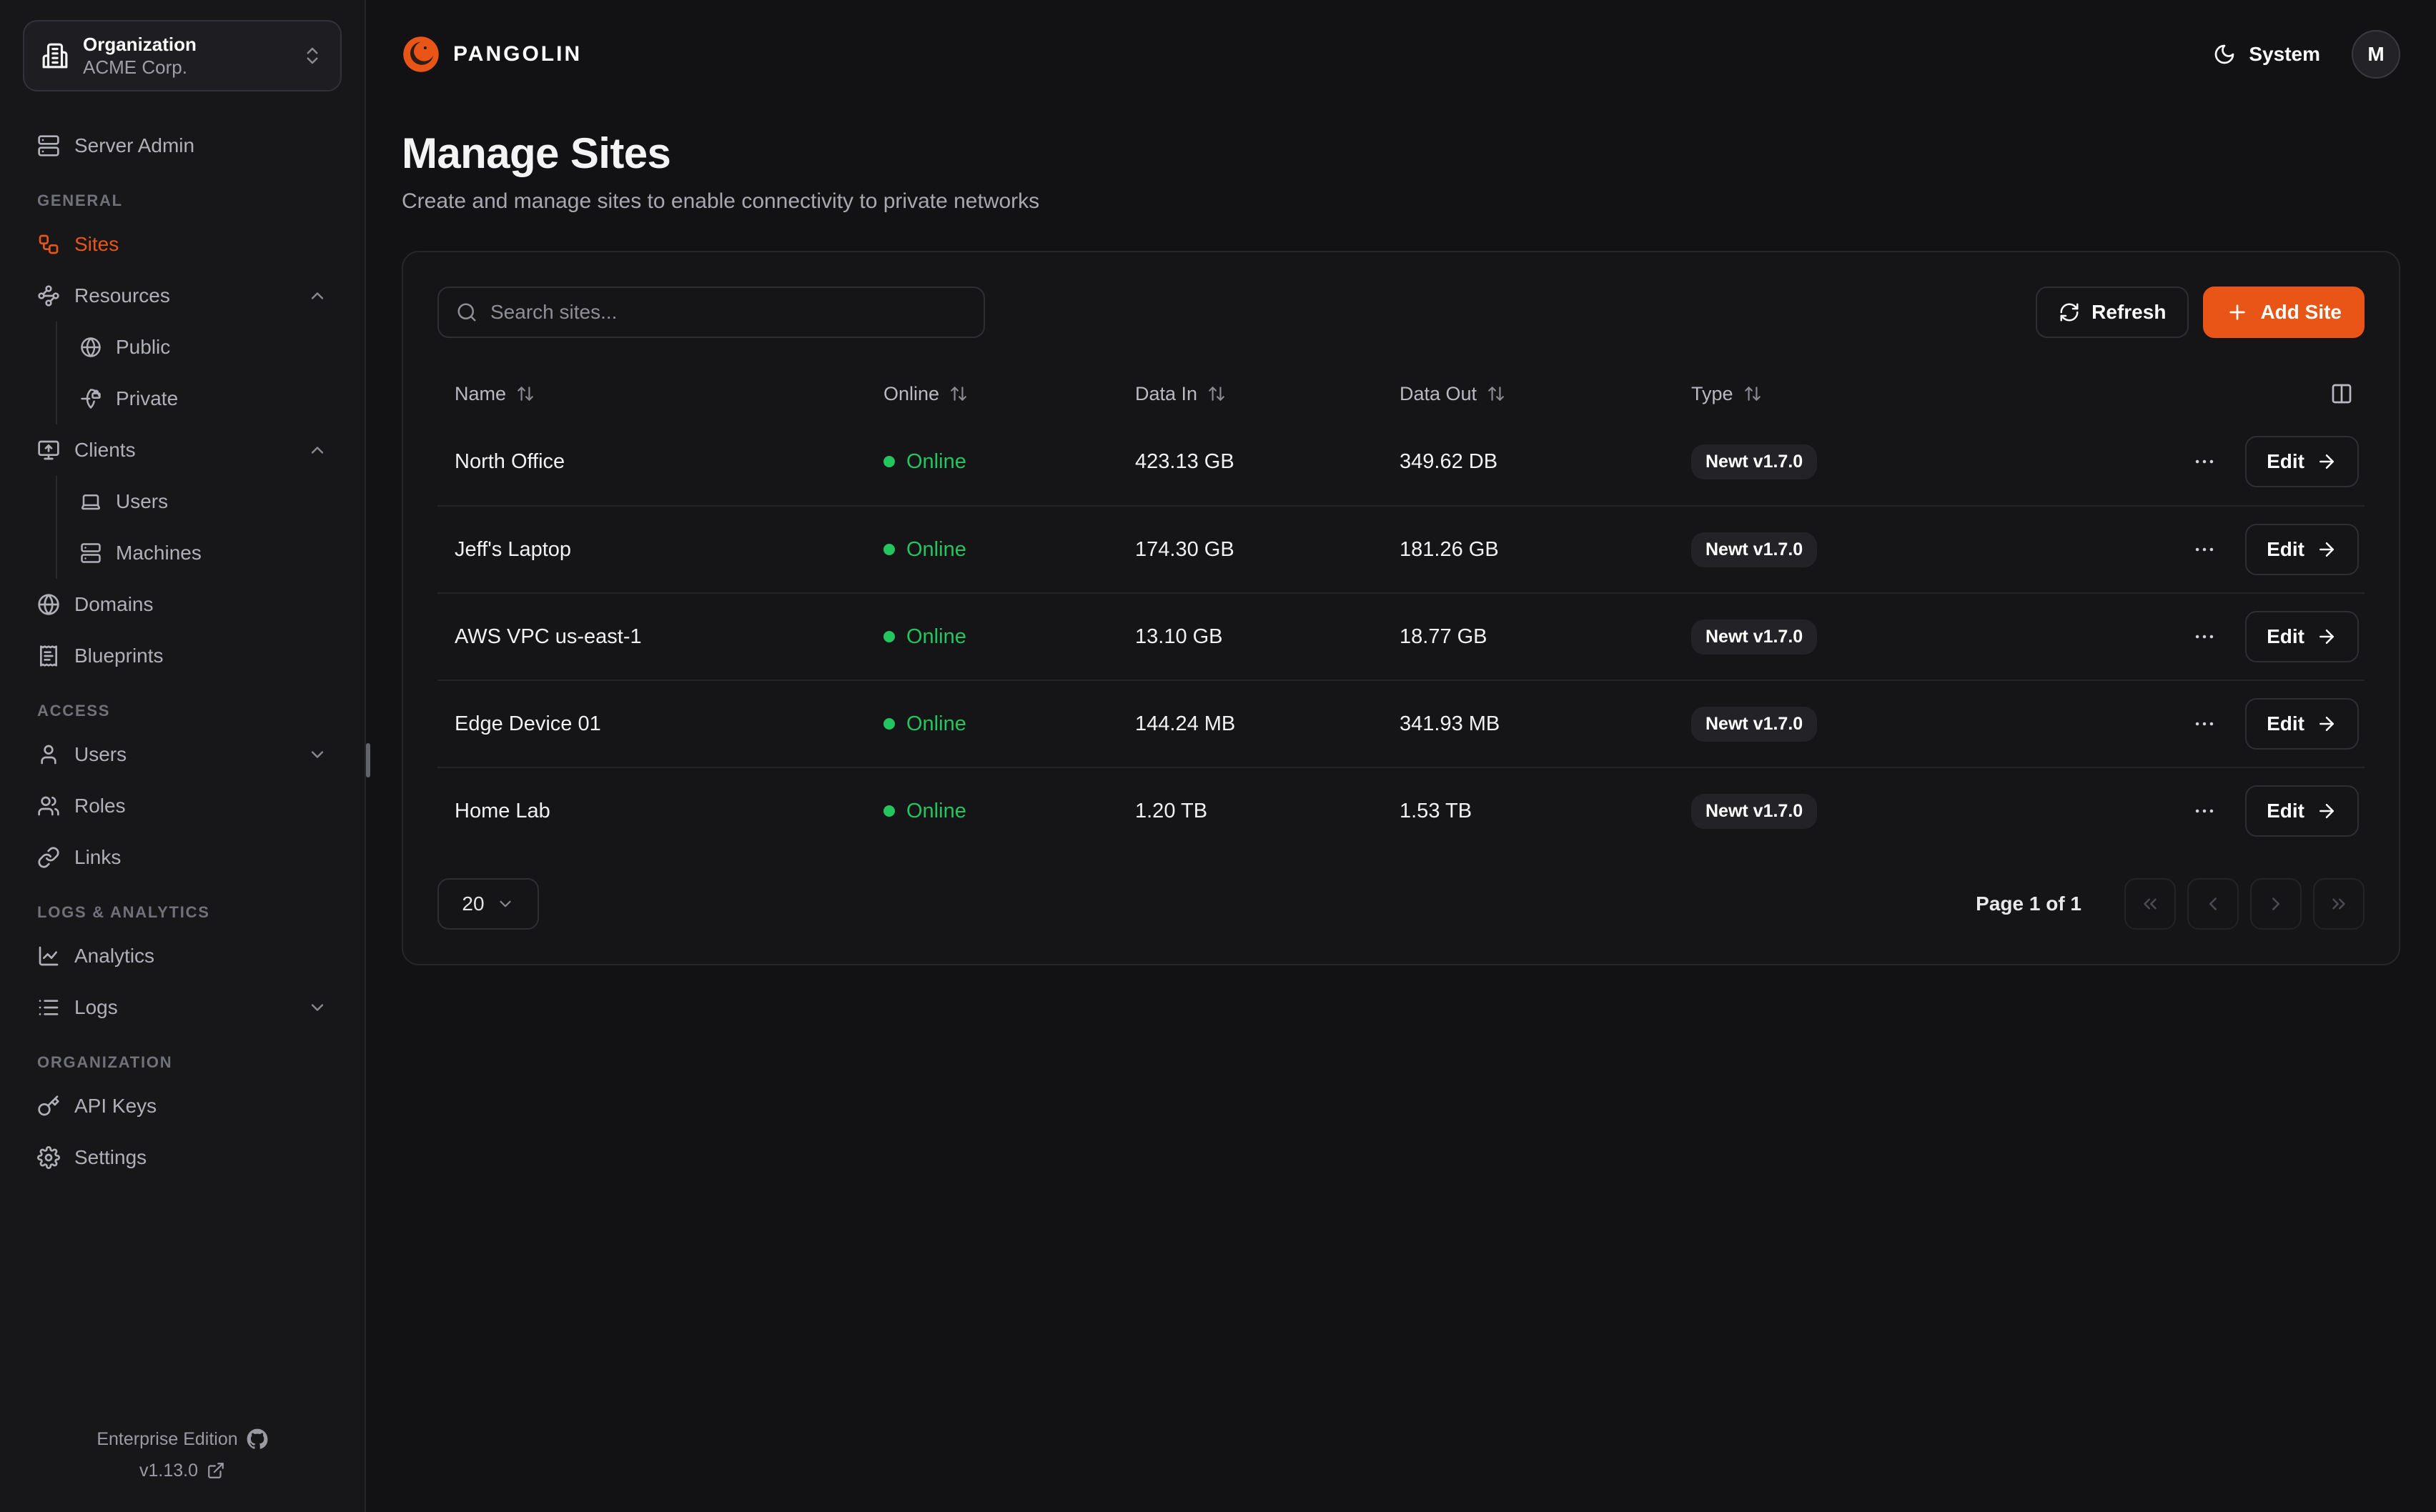 This screenshot has height=1512, width=2436. What do you see at coordinates (2206, 394) in the screenshot?
I see `columns-toggle-button` at bounding box center [2206, 394].